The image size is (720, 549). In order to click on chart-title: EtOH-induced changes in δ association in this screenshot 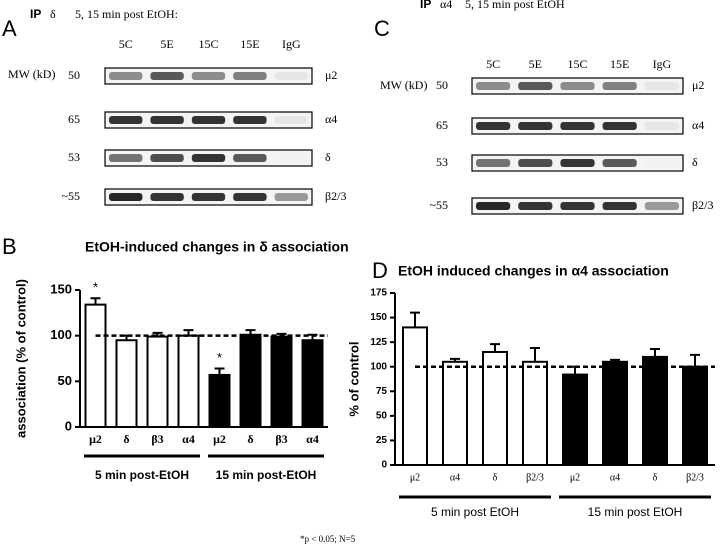, I will do `click(217, 247)`.